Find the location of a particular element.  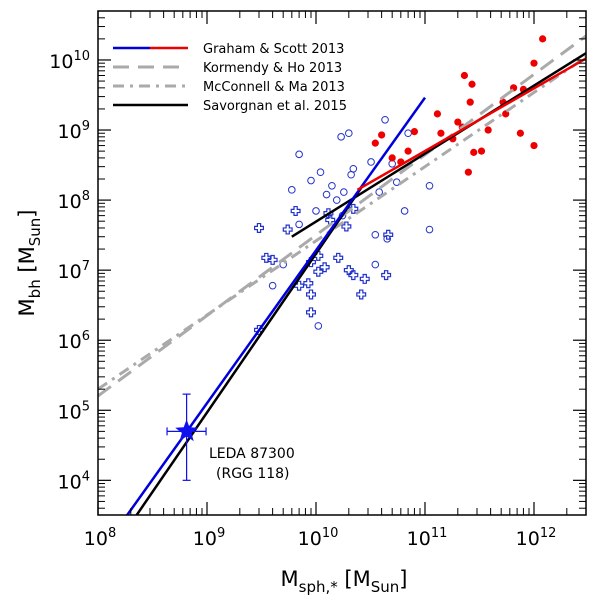

y-tick-label: 105 is located at coordinates (74, 411).